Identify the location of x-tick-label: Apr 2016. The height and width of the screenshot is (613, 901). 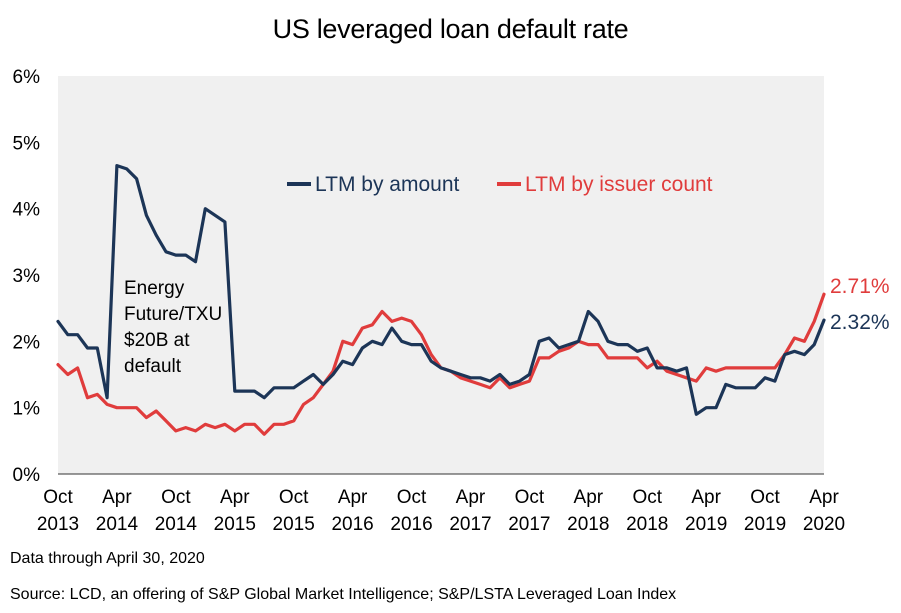
(352, 511).